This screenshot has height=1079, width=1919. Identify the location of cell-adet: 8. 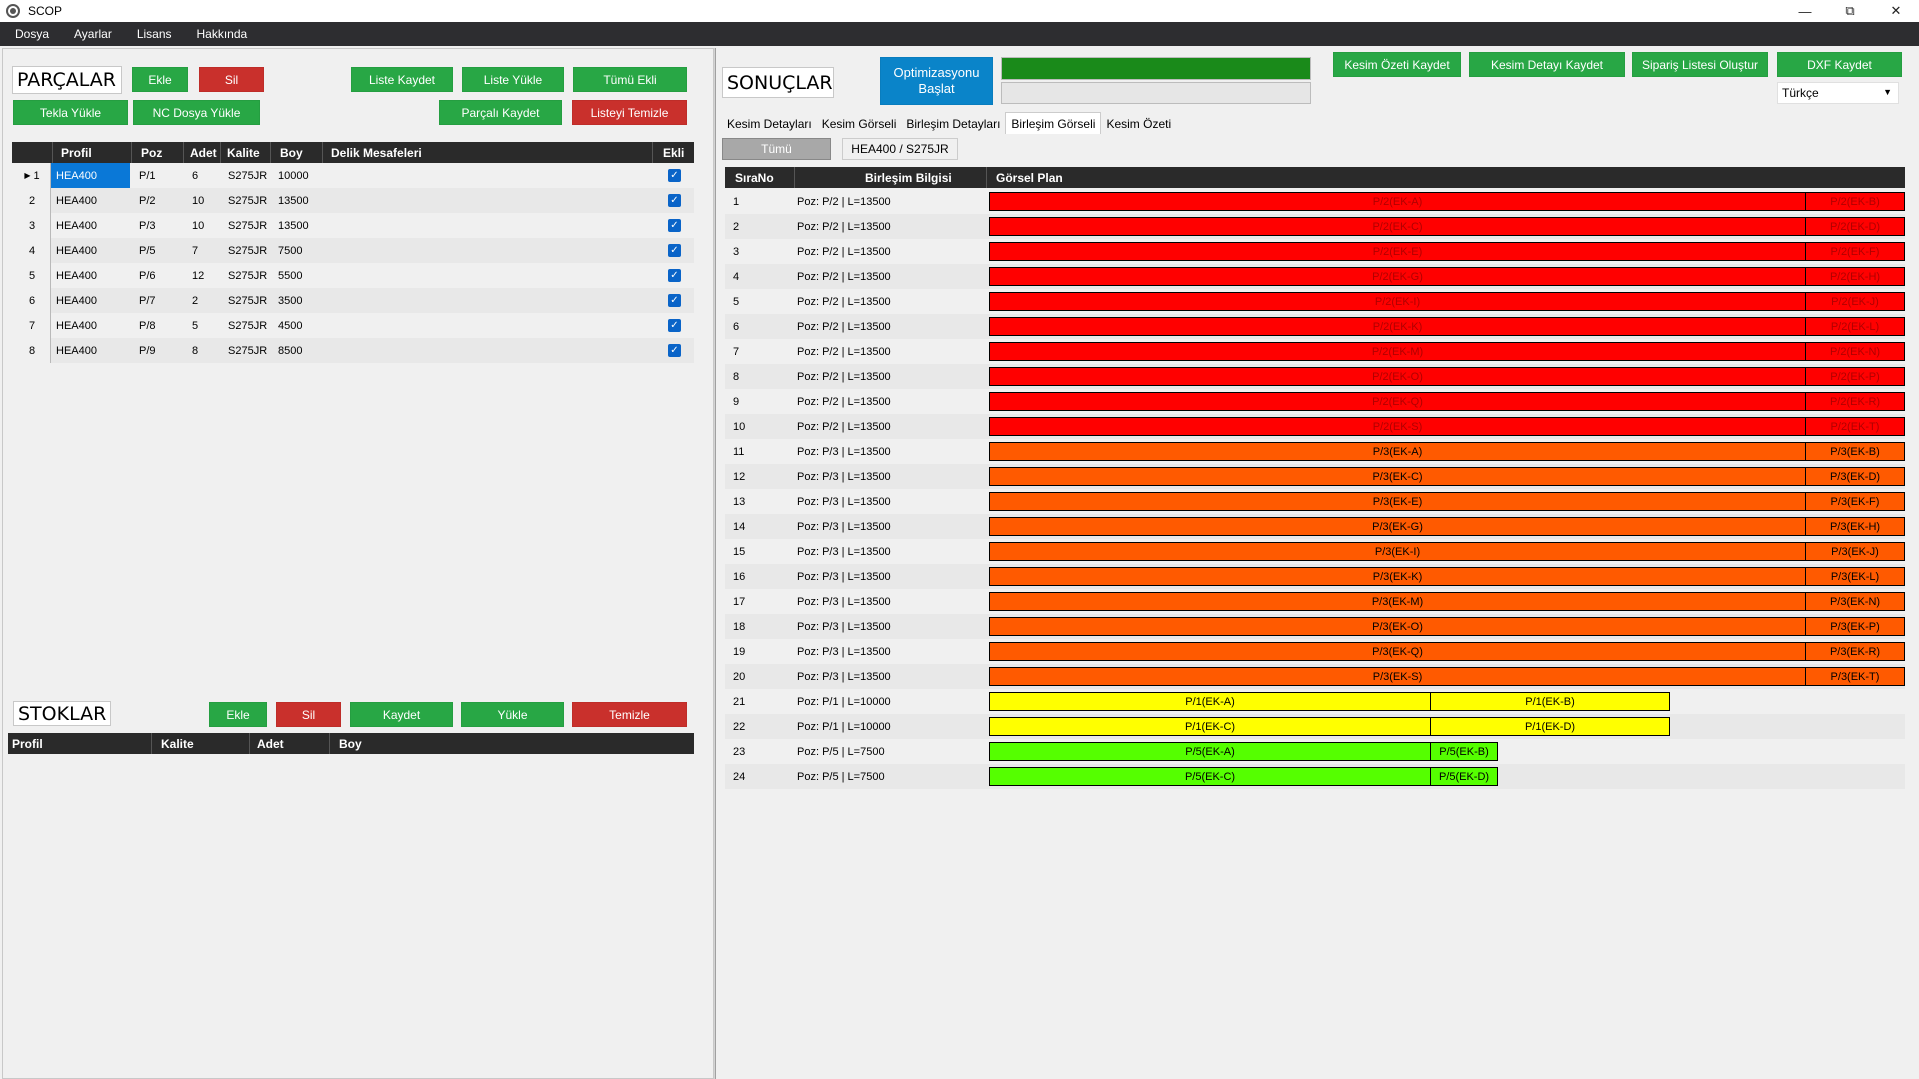
(195, 350).